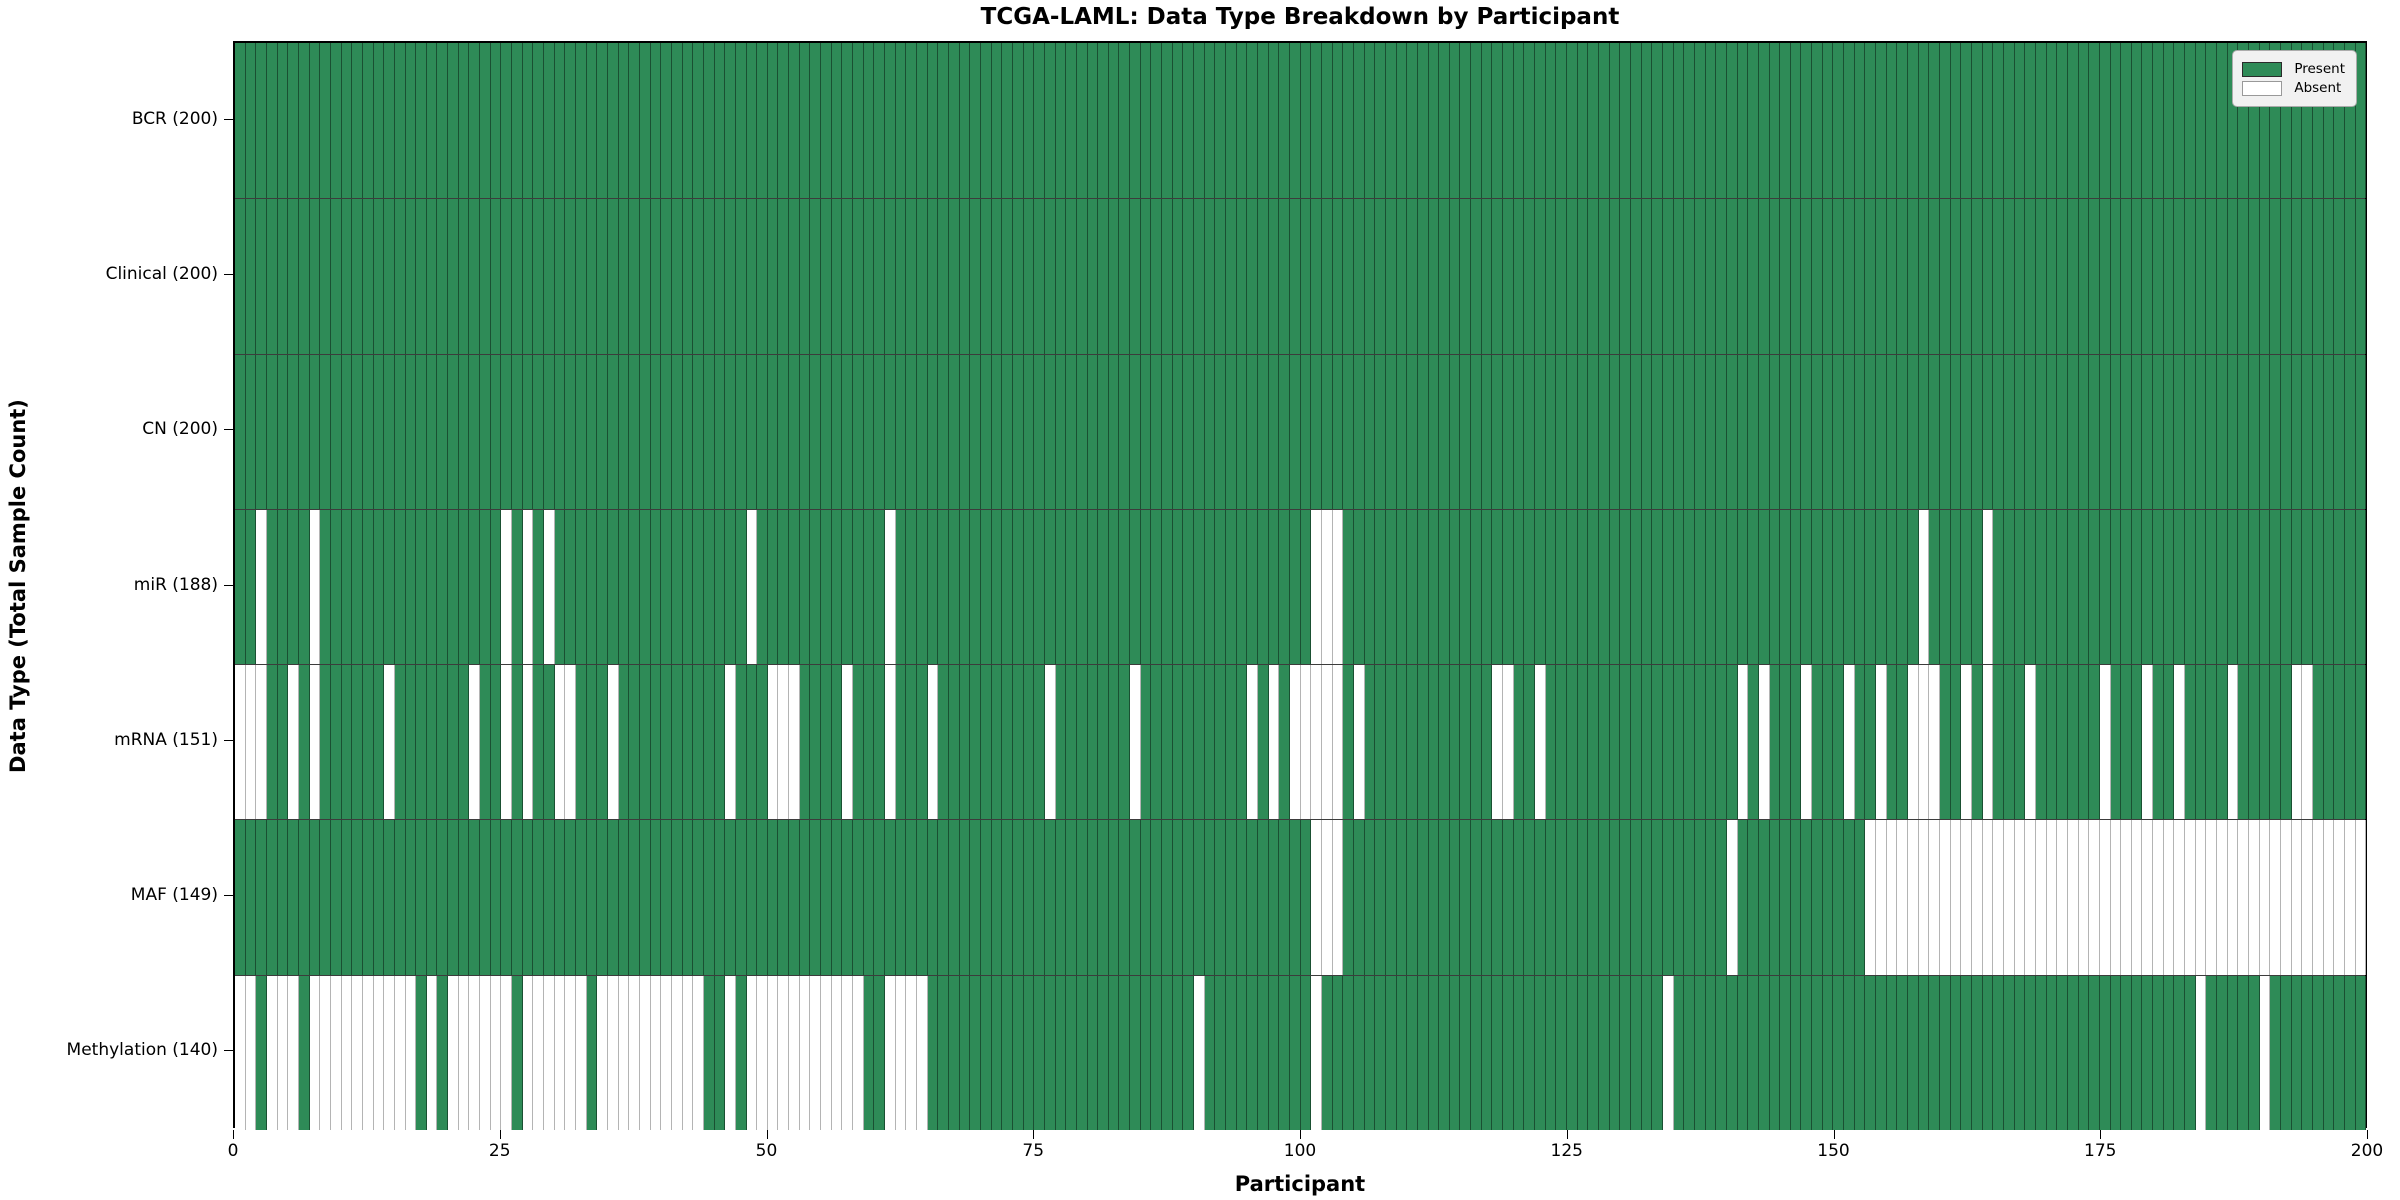 The width and height of the screenshot is (2400, 1200). I want to click on x-tick-mark, so click(1300, 1134).